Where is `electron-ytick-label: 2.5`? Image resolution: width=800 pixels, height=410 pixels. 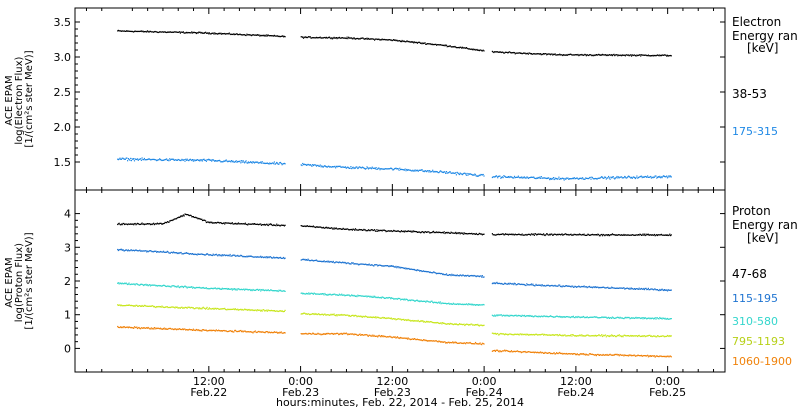
electron-ytick-label: 2.5 is located at coordinates (63, 92).